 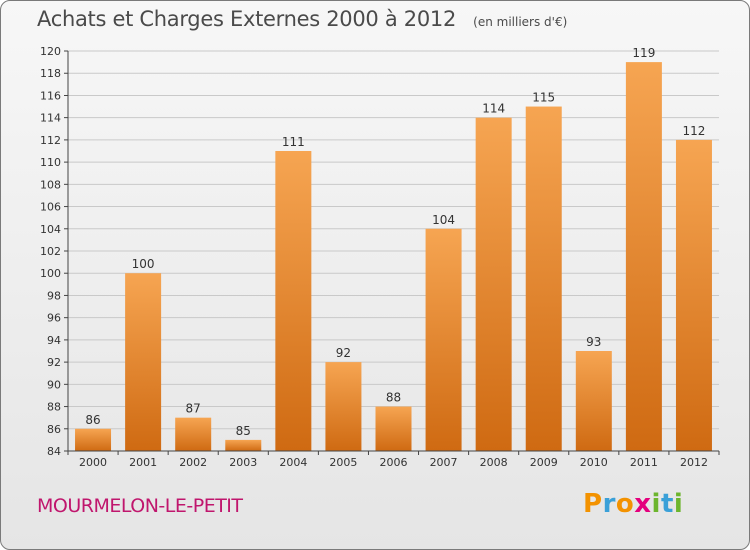 I want to click on y-tick-label: 102, so click(x=50, y=251).